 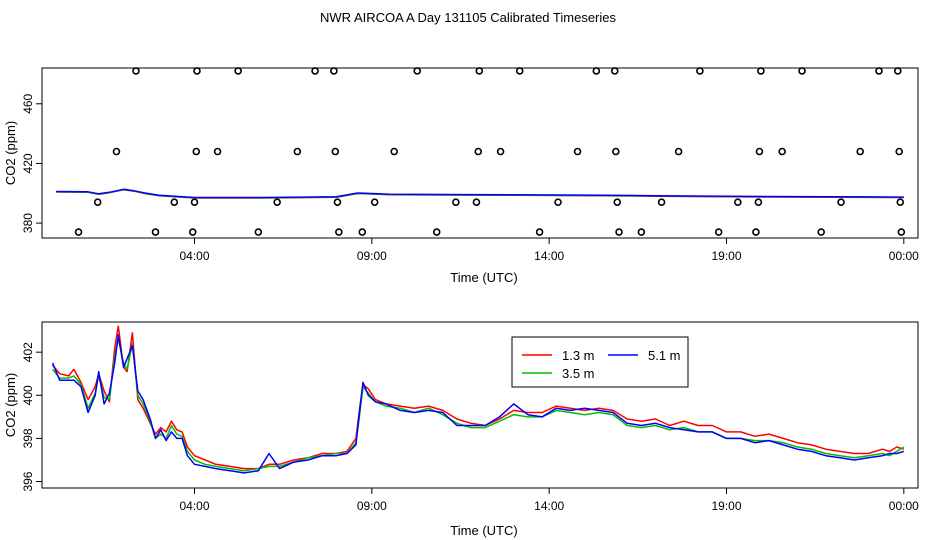 I want to click on series-line-top, so click(x=480, y=193).